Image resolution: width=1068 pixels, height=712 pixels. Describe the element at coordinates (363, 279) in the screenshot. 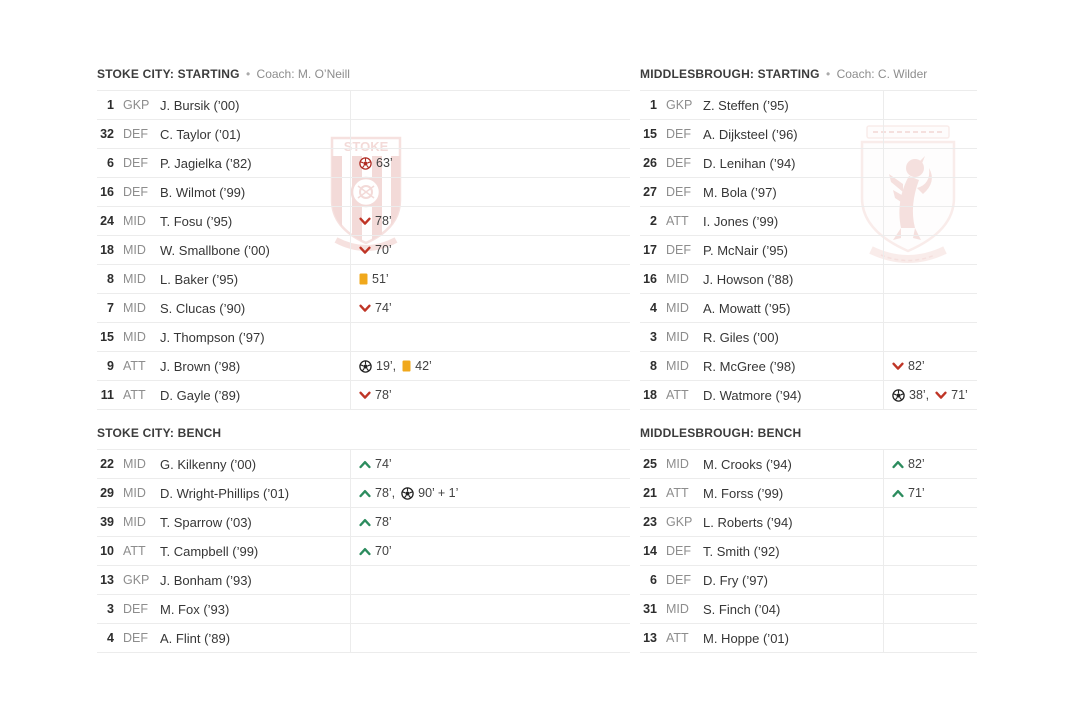

I see `player-row: 8 MID L. Baker (’95) 51’` at that location.